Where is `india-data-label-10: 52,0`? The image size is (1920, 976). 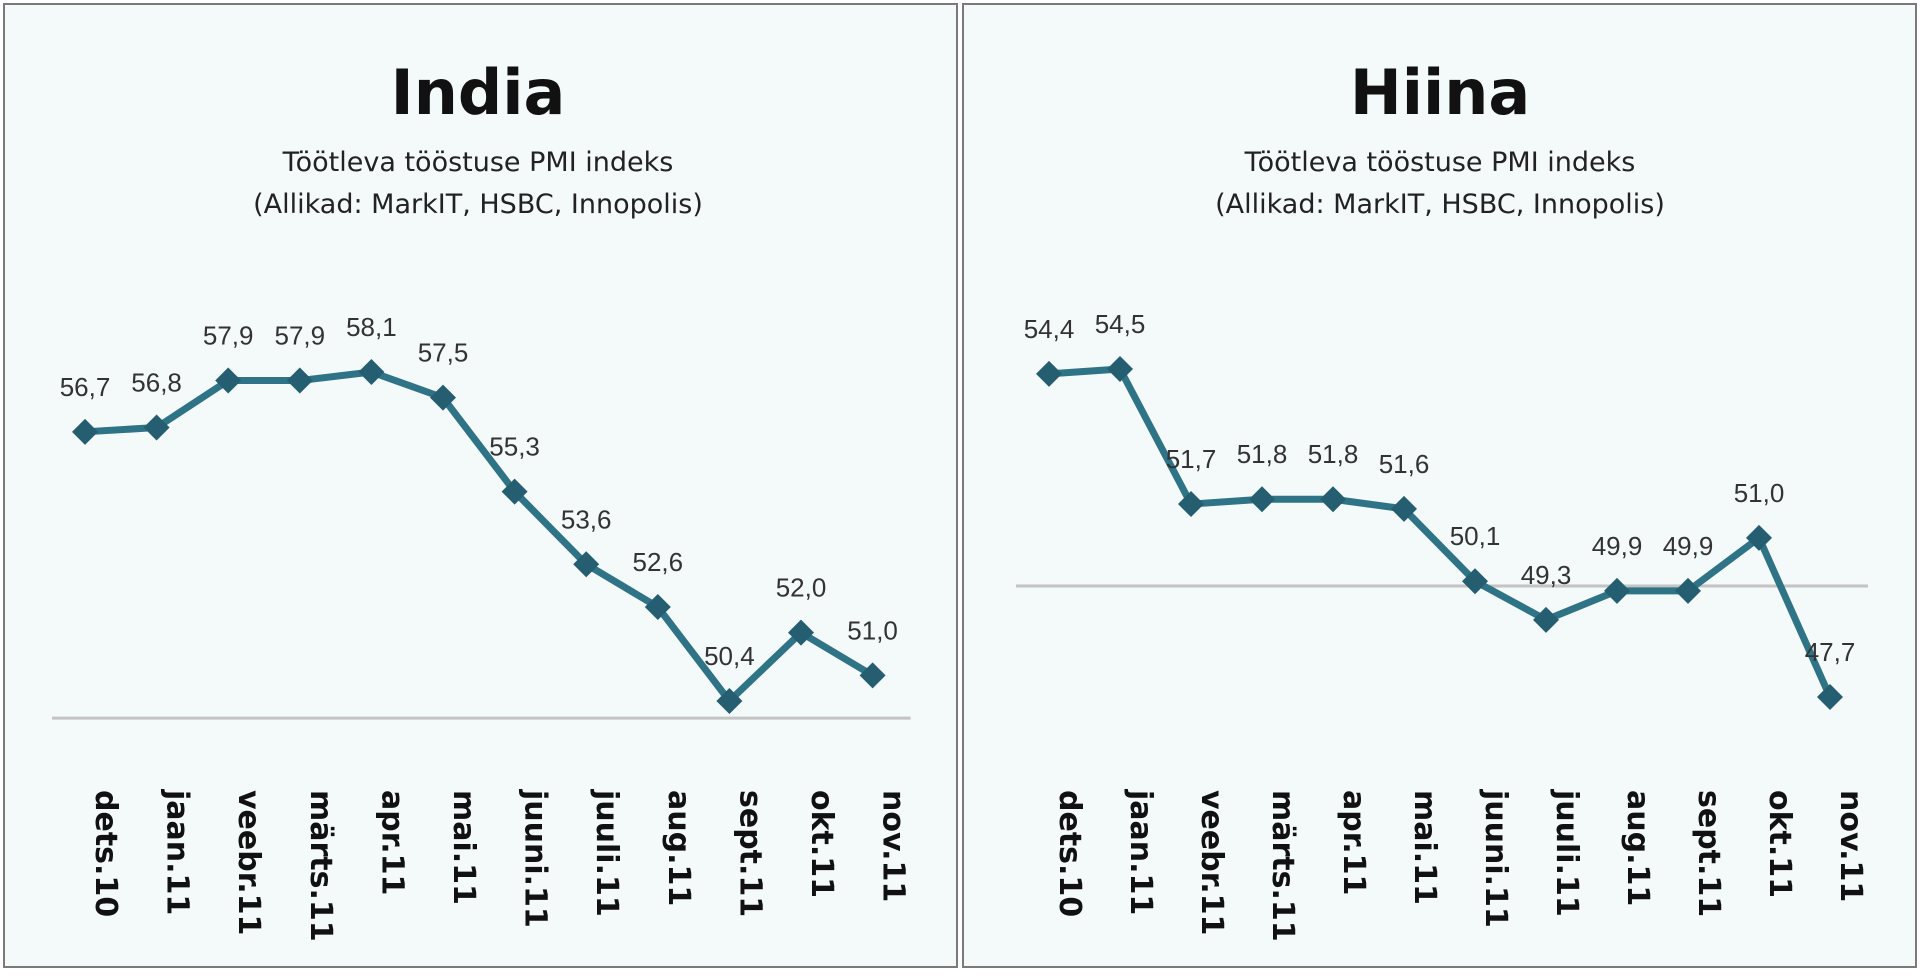 india-data-label-10: 52,0 is located at coordinates (801, 588).